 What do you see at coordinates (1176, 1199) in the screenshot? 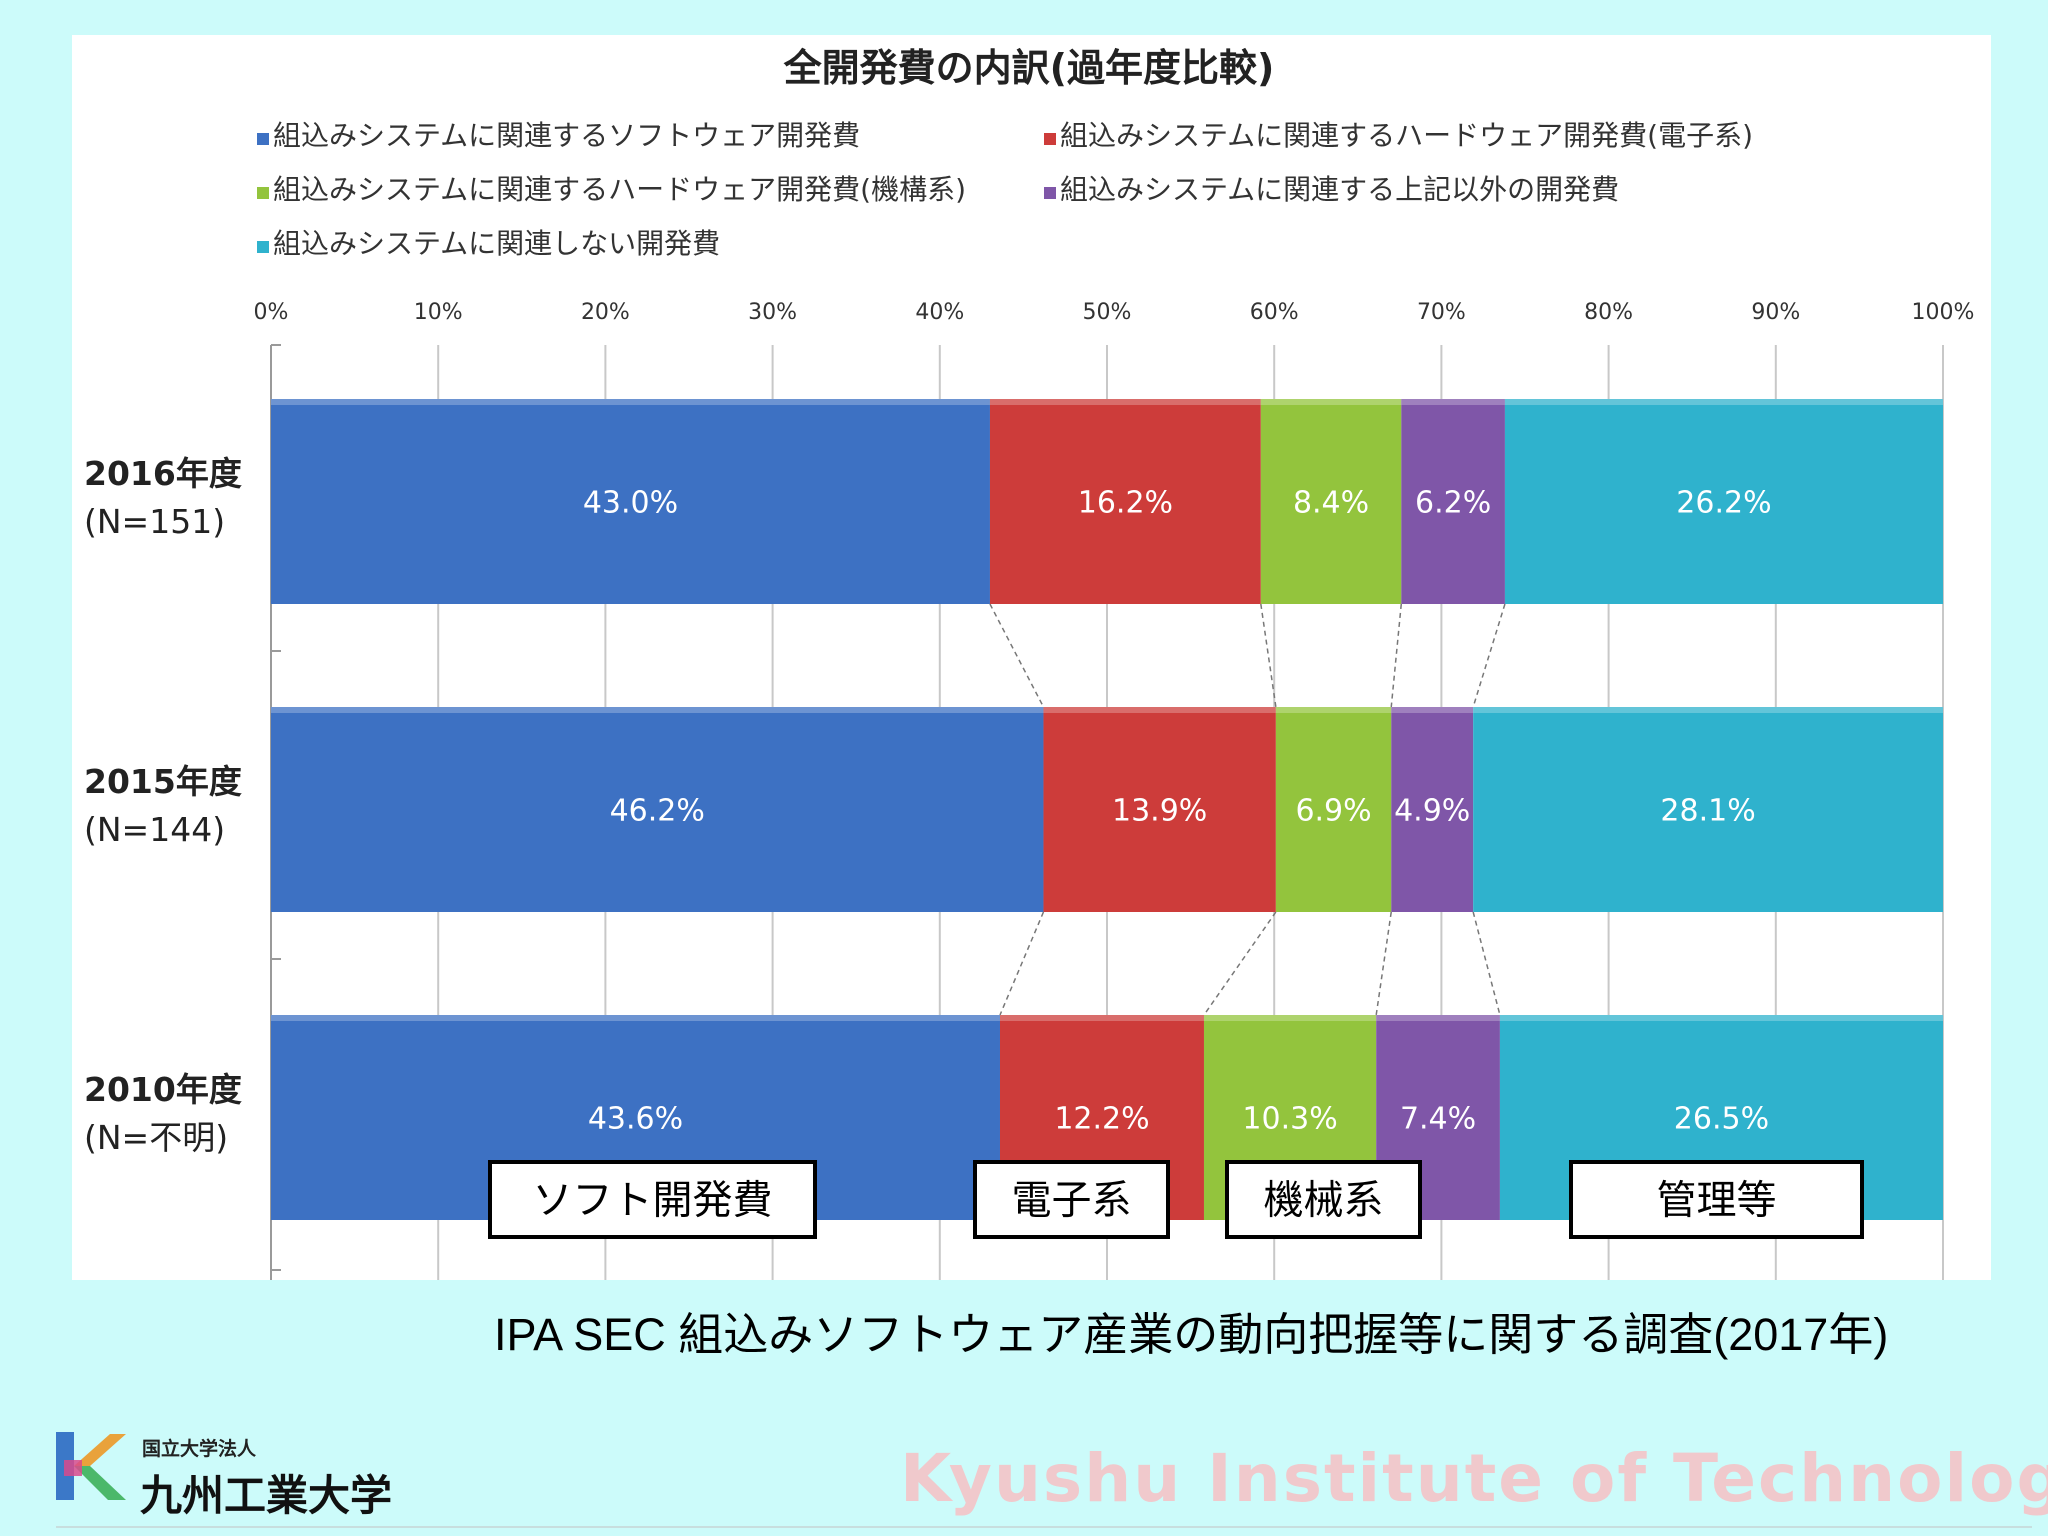
I see `annotation-boxes: ソフト開発費 電子系 機械系 管理等` at bounding box center [1176, 1199].